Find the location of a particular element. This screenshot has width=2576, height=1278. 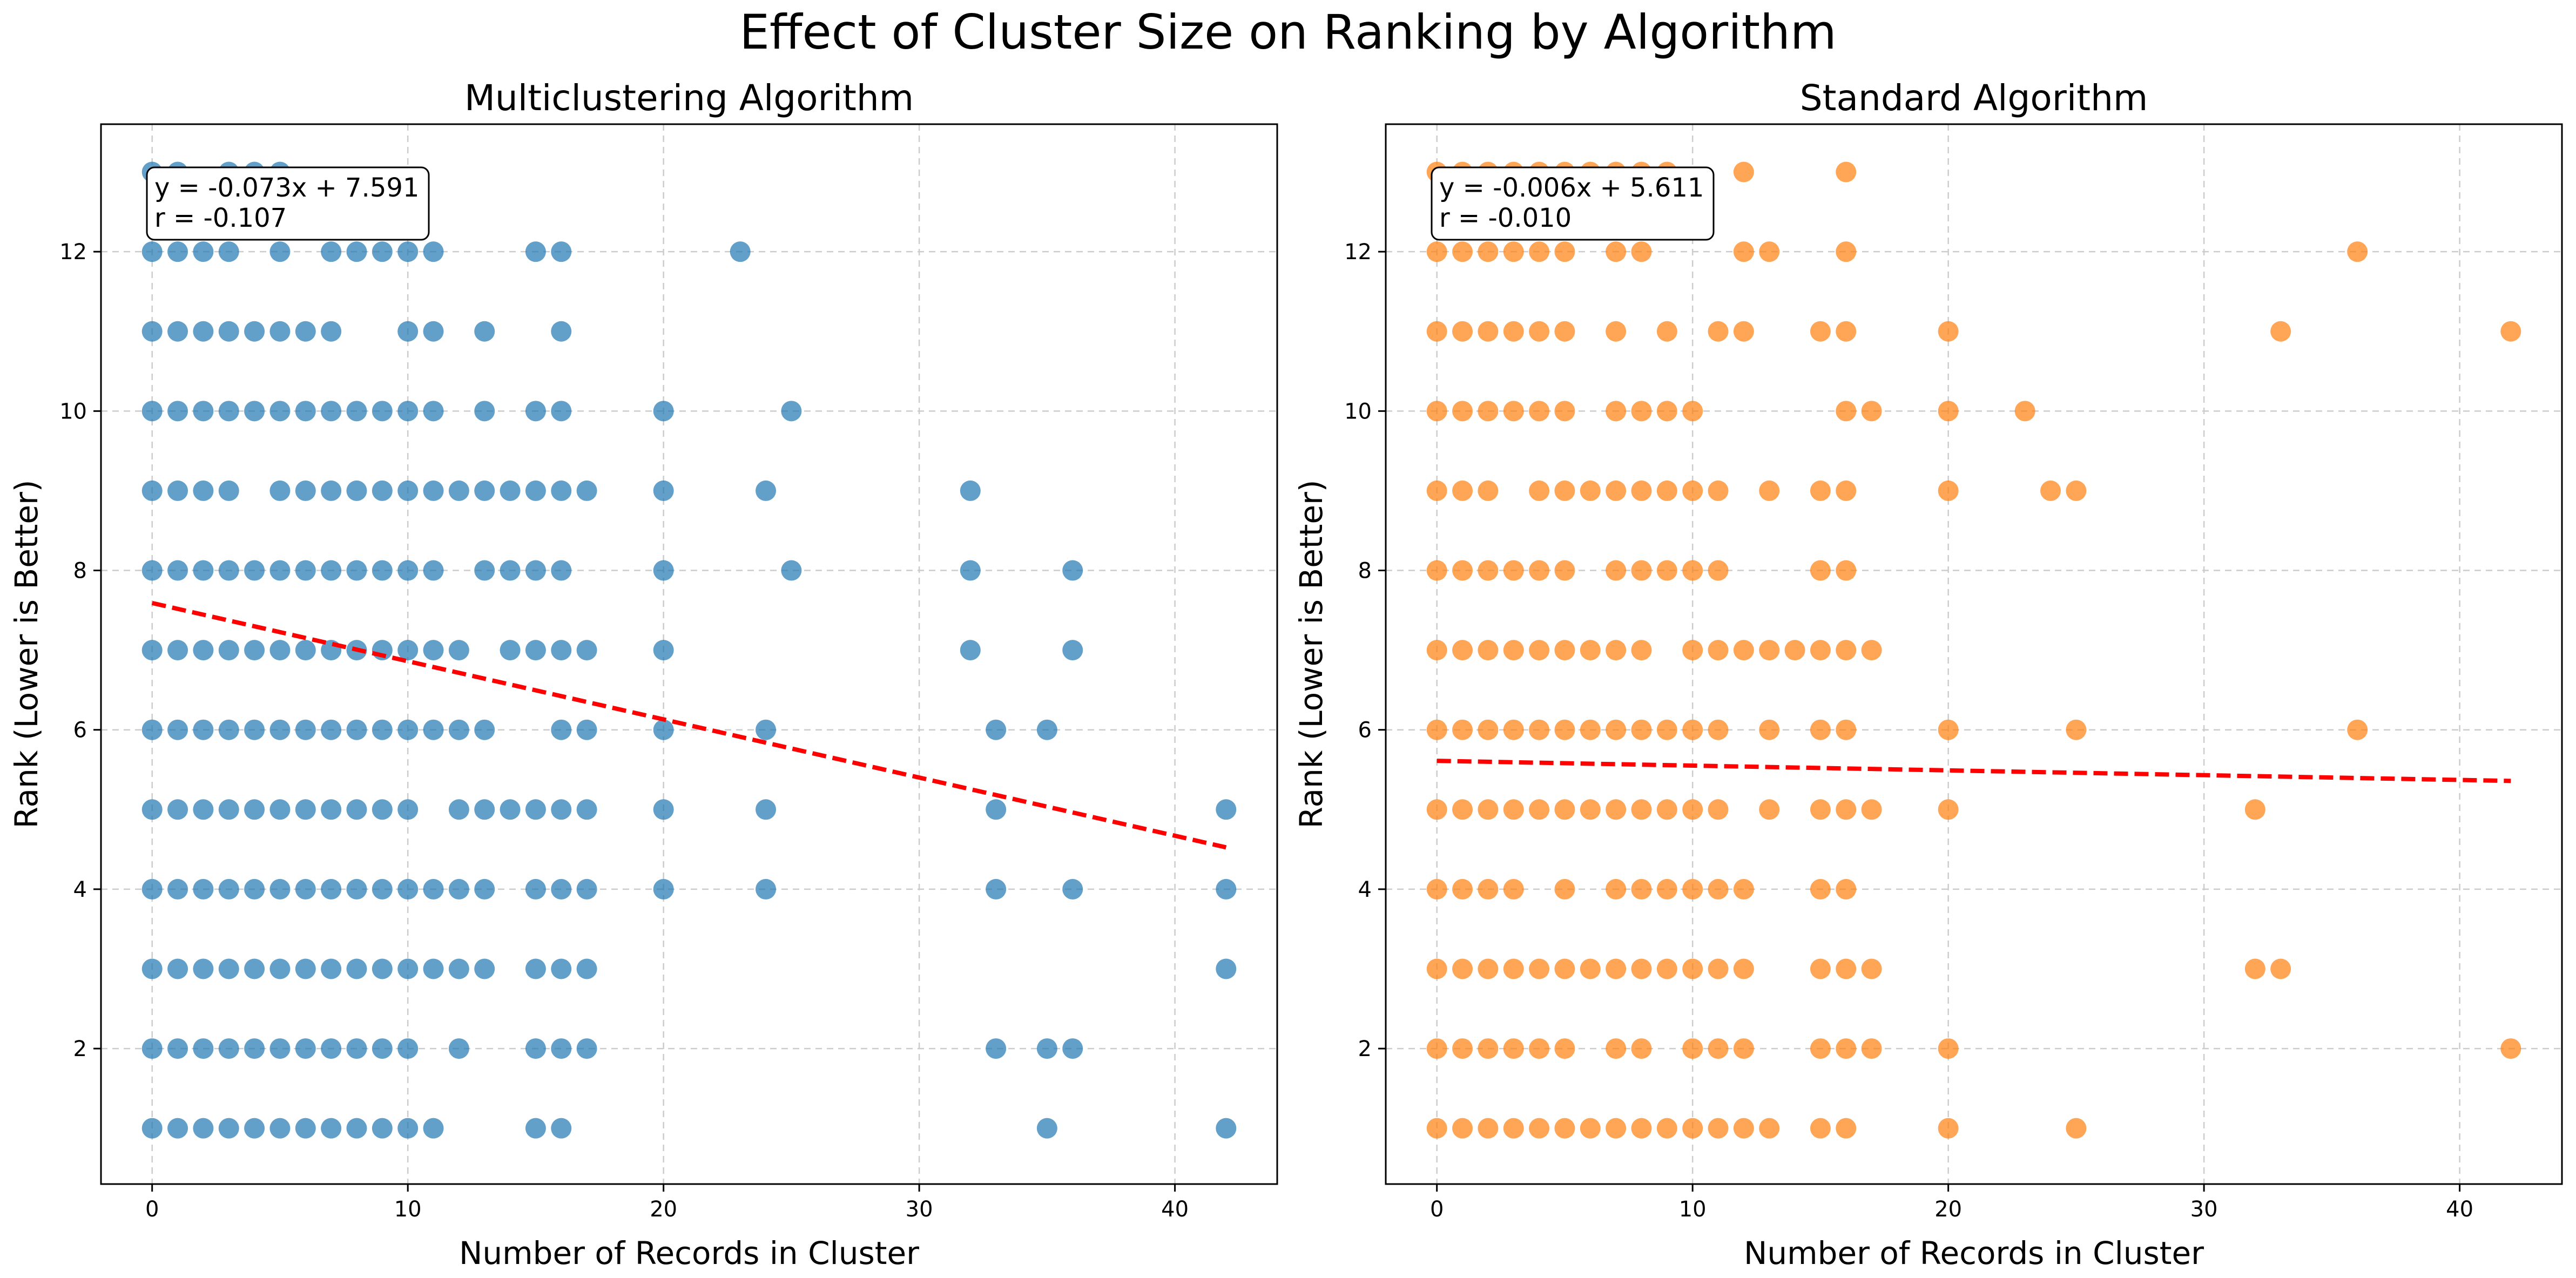

equation-box is located at coordinates (288, 203).